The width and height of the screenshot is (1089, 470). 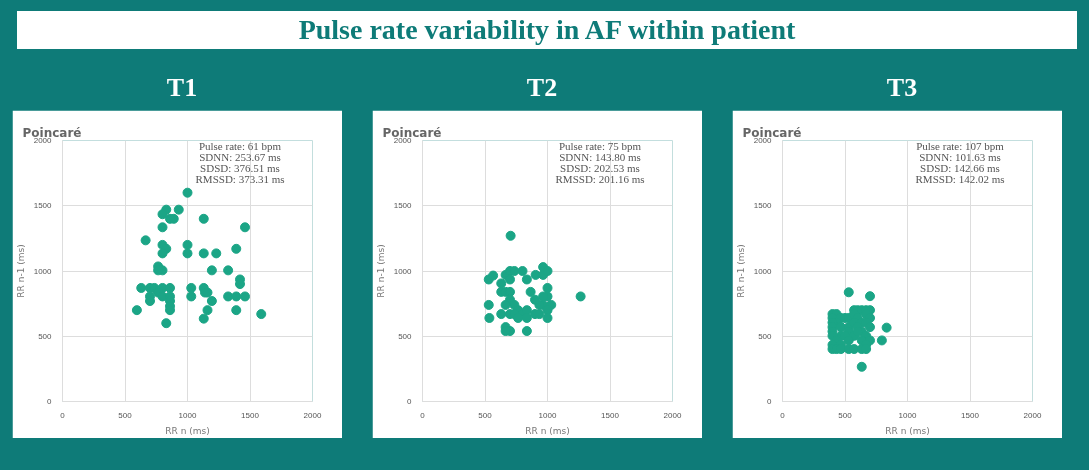 I want to click on chart-title: T1, so click(x=182, y=88).